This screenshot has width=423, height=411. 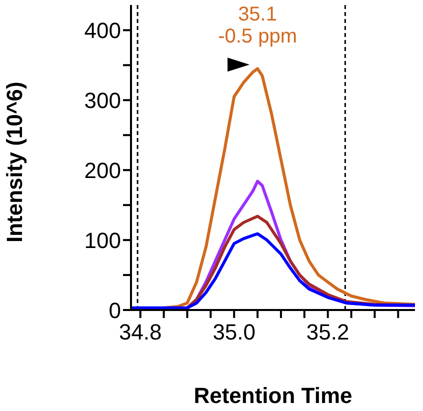 I want to click on x-tick-label: 34.8, so click(x=140, y=332).